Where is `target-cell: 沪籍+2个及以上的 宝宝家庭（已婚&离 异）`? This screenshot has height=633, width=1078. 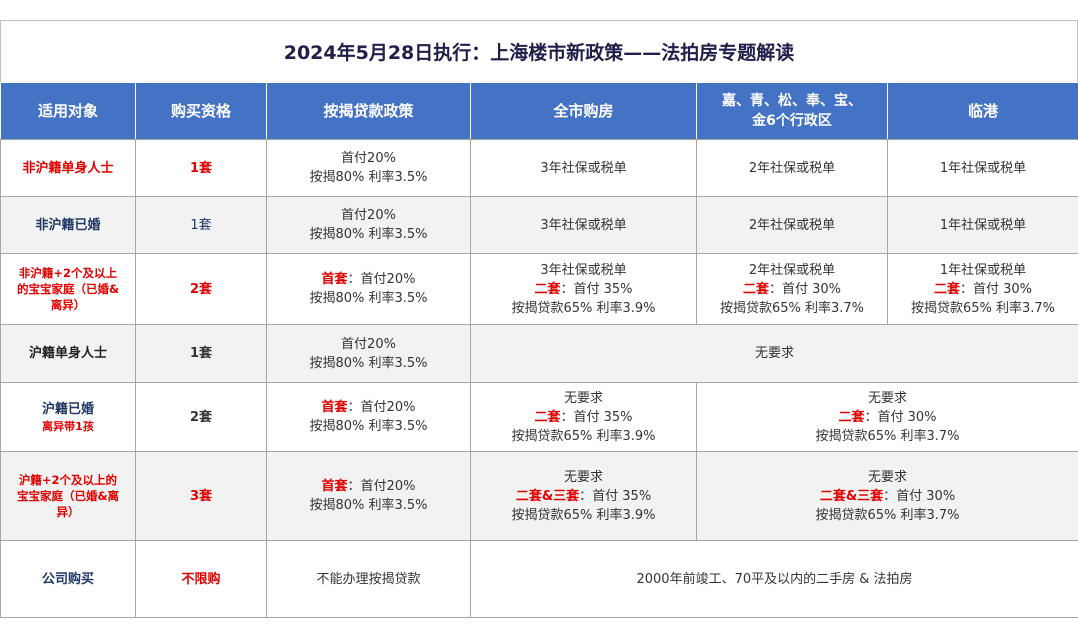 target-cell: 沪籍+2个及以上的 宝宝家庭（已婚&离 异） is located at coordinates (68, 496).